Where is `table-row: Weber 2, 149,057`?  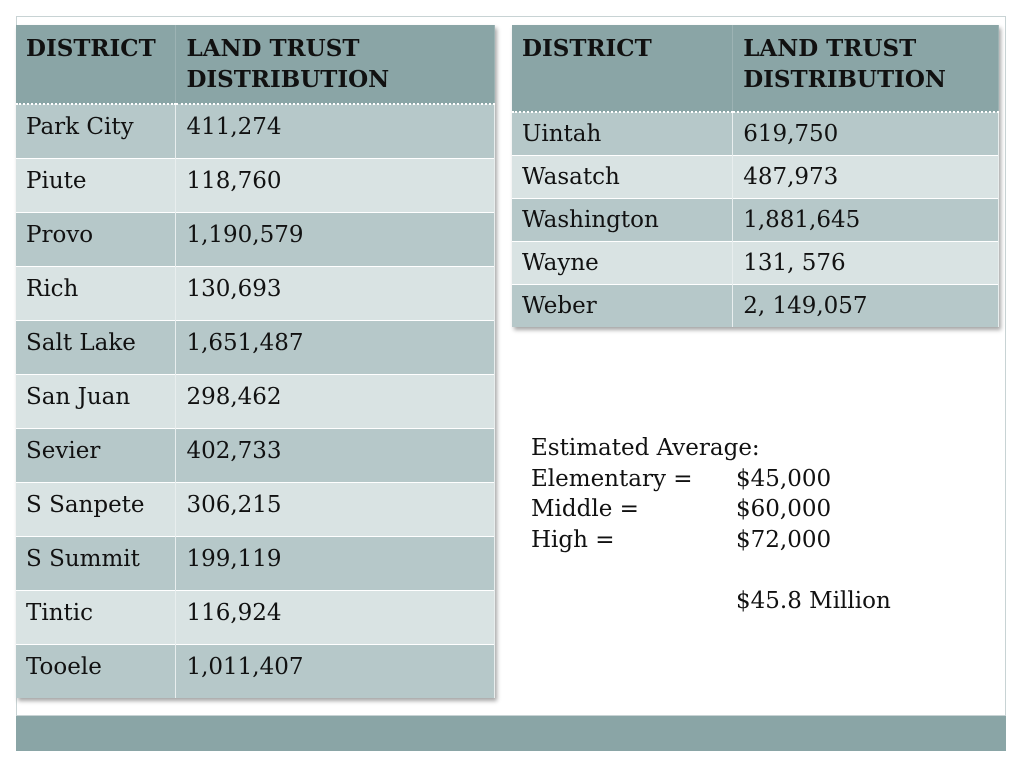
table-row: Weber 2, 149,057 is located at coordinates (755, 305).